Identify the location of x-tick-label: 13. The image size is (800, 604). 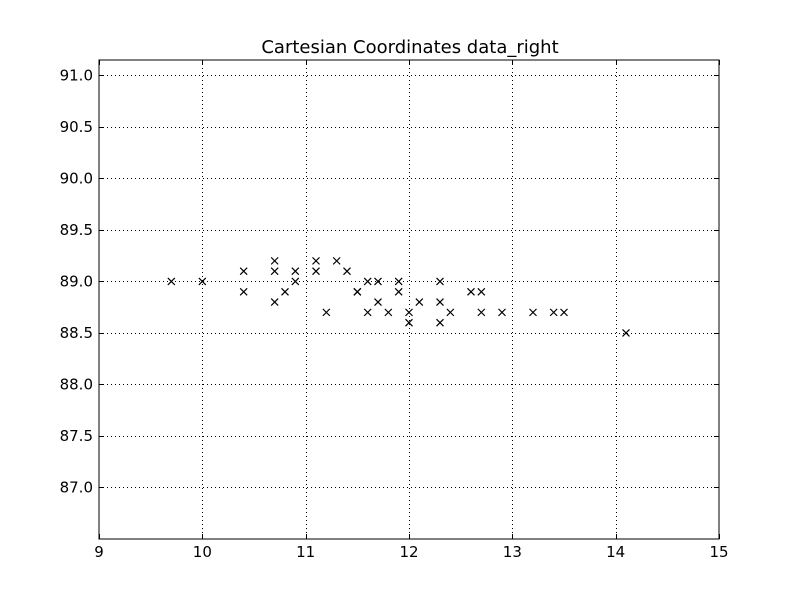
(512, 552).